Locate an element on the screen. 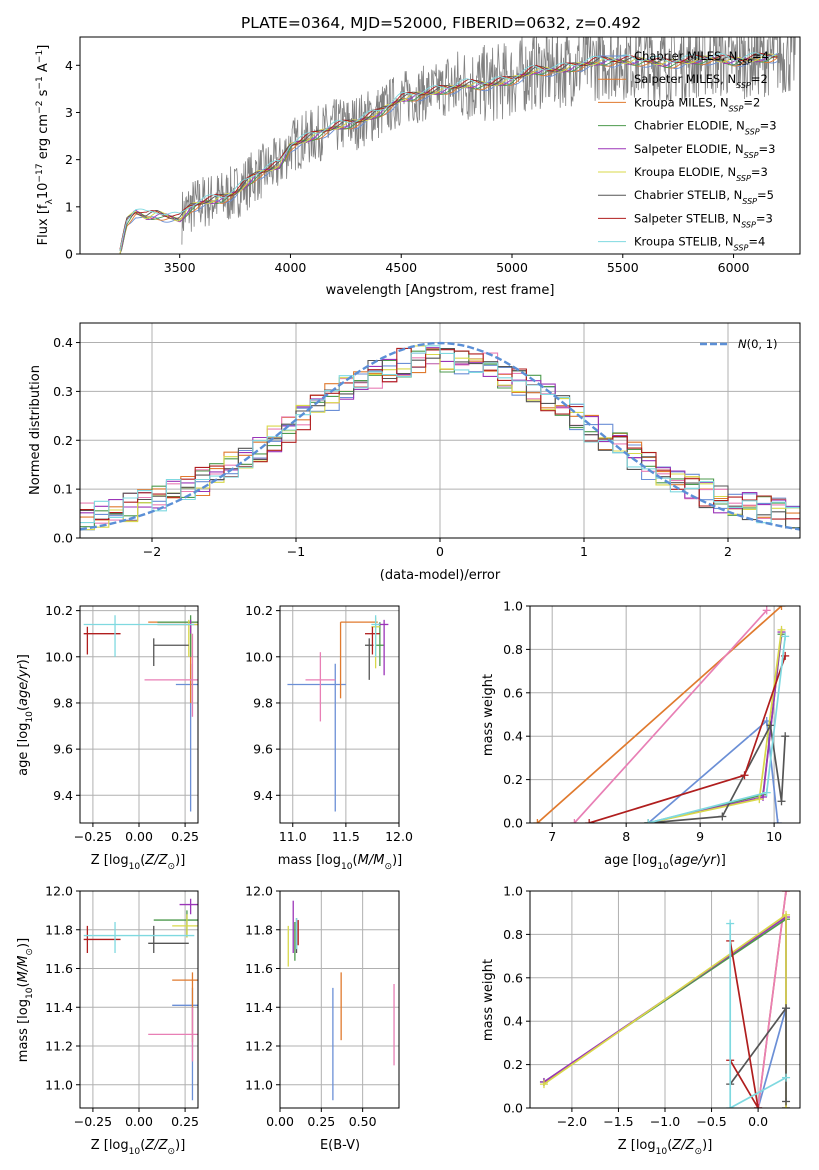  x-tick-label: 6000 is located at coordinates (734, 267).